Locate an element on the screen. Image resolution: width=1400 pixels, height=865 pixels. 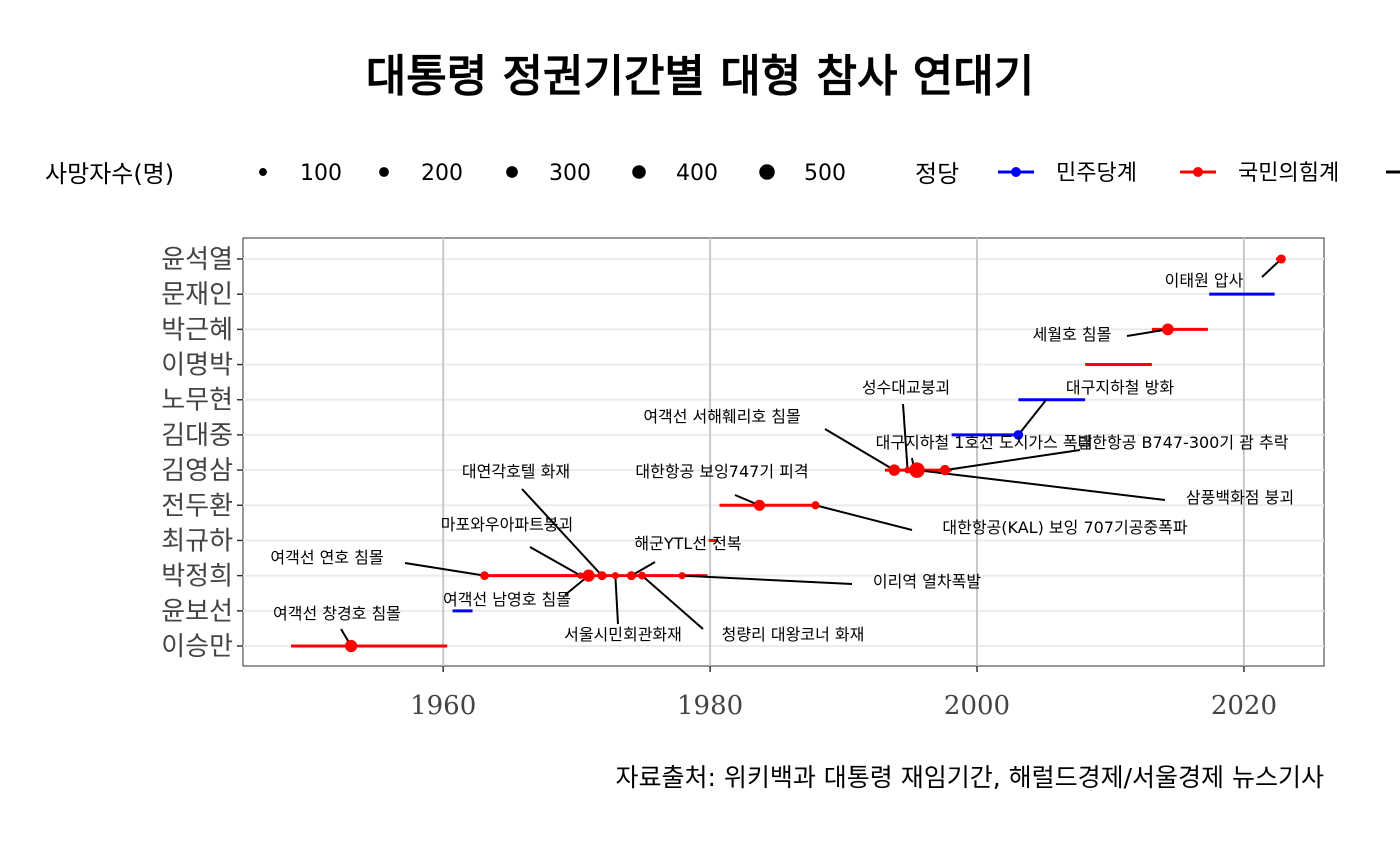
disaster-label: 대구지하철 방화 is located at coordinates (1120, 387).